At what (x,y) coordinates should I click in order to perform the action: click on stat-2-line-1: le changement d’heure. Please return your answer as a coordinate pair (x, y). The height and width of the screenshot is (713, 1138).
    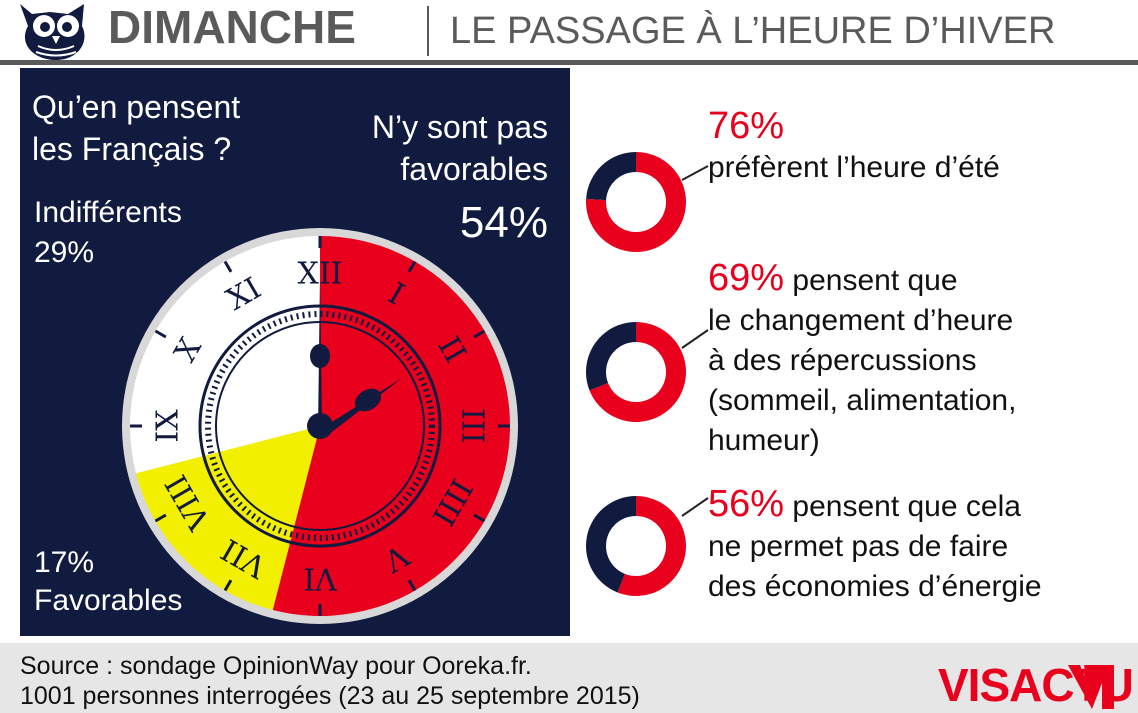
    Looking at the image, I should click on (861, 320).